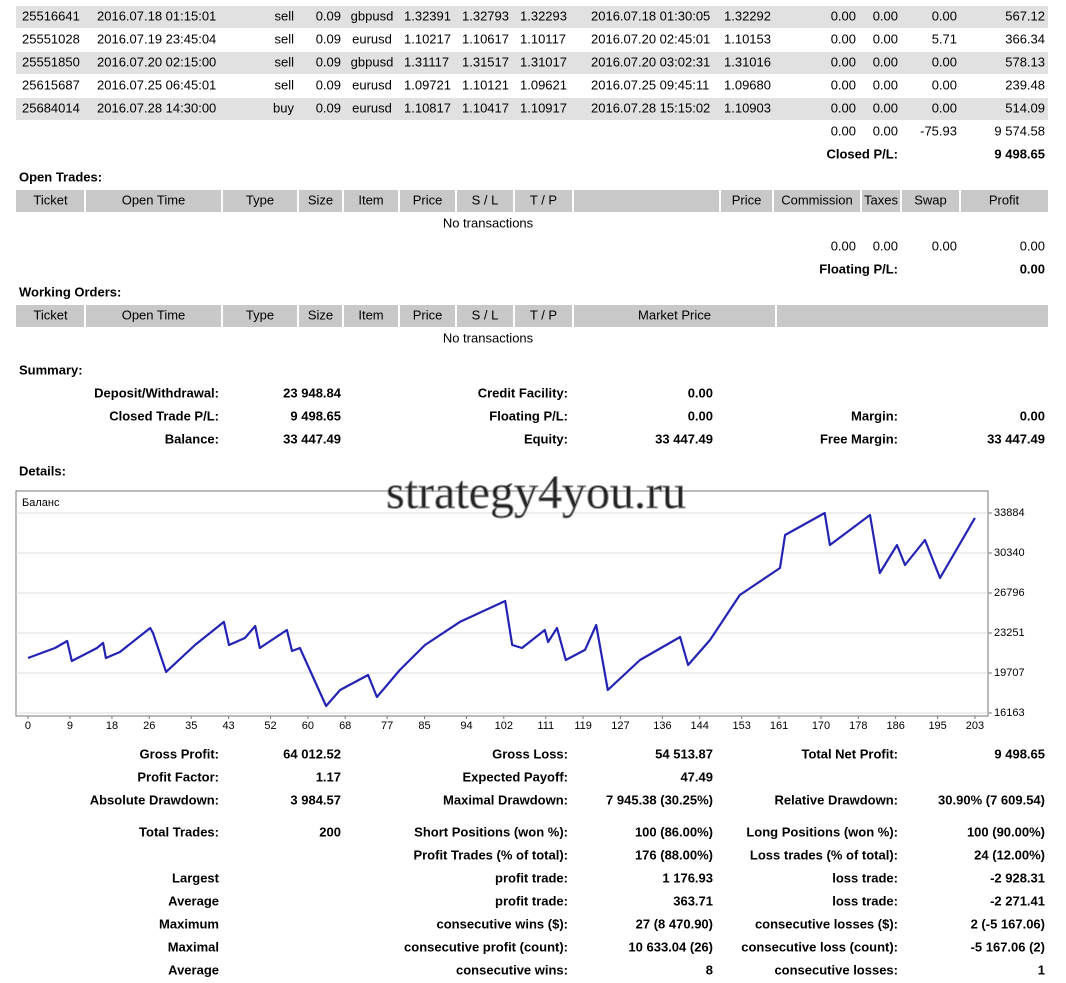 The image size is (1066, 983). Describe the element at coordinates (372, 107) in the screenshot. I see `cell: eurusd` at that location.